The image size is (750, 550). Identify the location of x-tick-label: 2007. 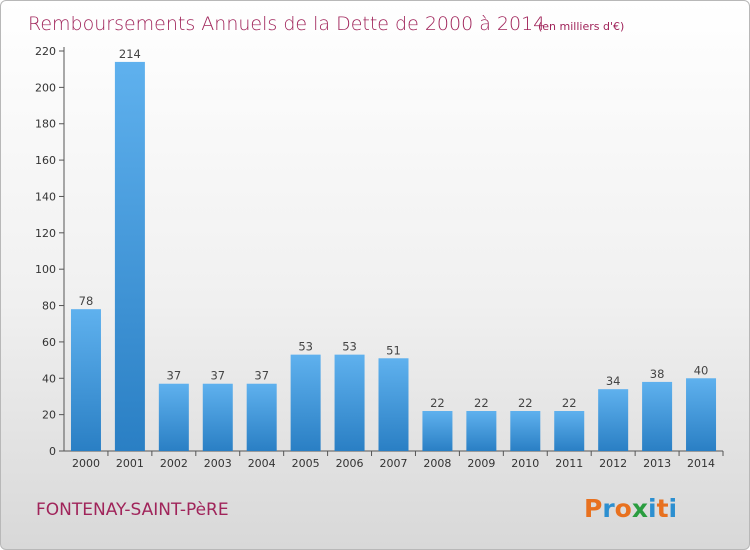
(394, 463).